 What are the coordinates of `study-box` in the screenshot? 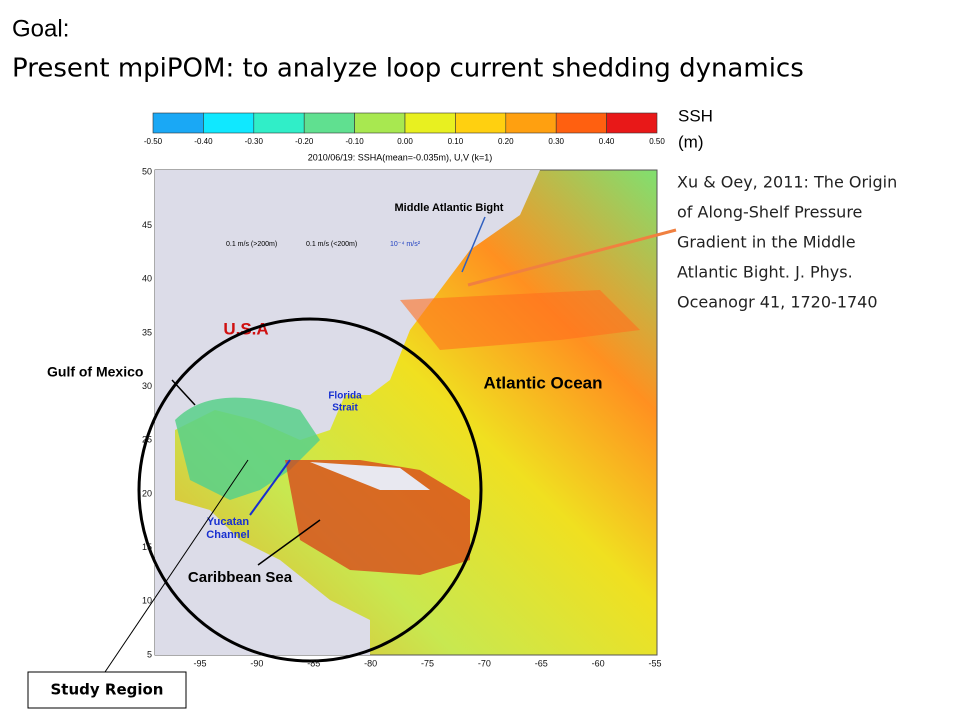 It's located at (107, 690).